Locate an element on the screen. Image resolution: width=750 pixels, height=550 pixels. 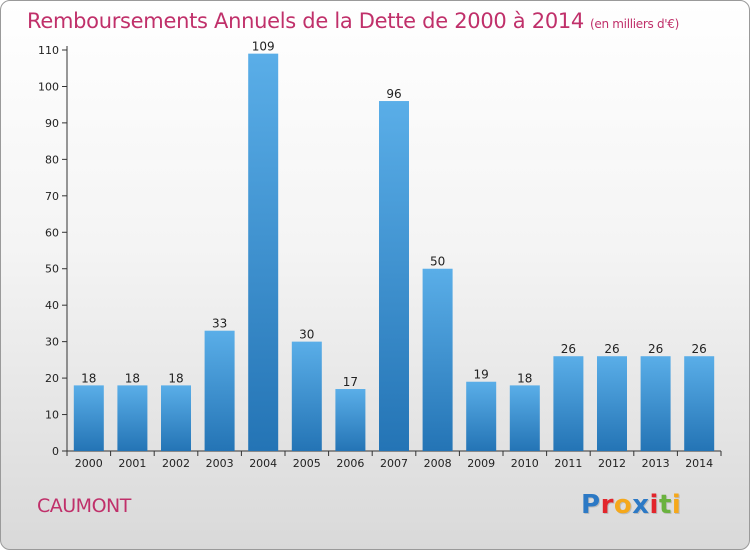
bar-value-label: 50 is located at coordinates (437, 262).